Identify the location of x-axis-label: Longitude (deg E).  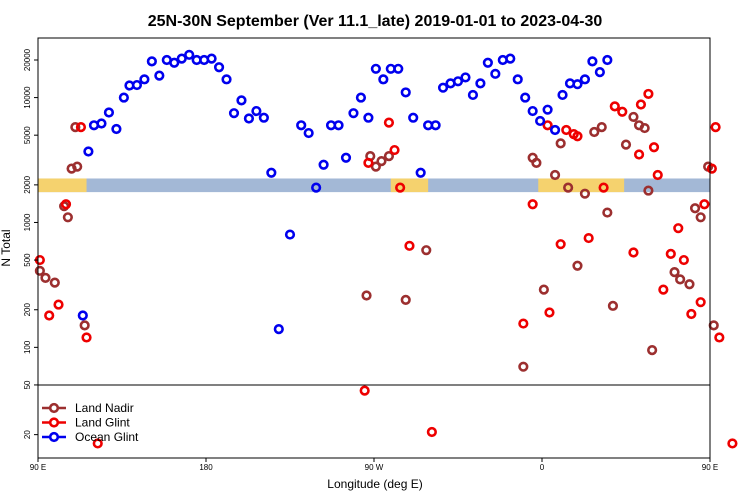
(374, 484).